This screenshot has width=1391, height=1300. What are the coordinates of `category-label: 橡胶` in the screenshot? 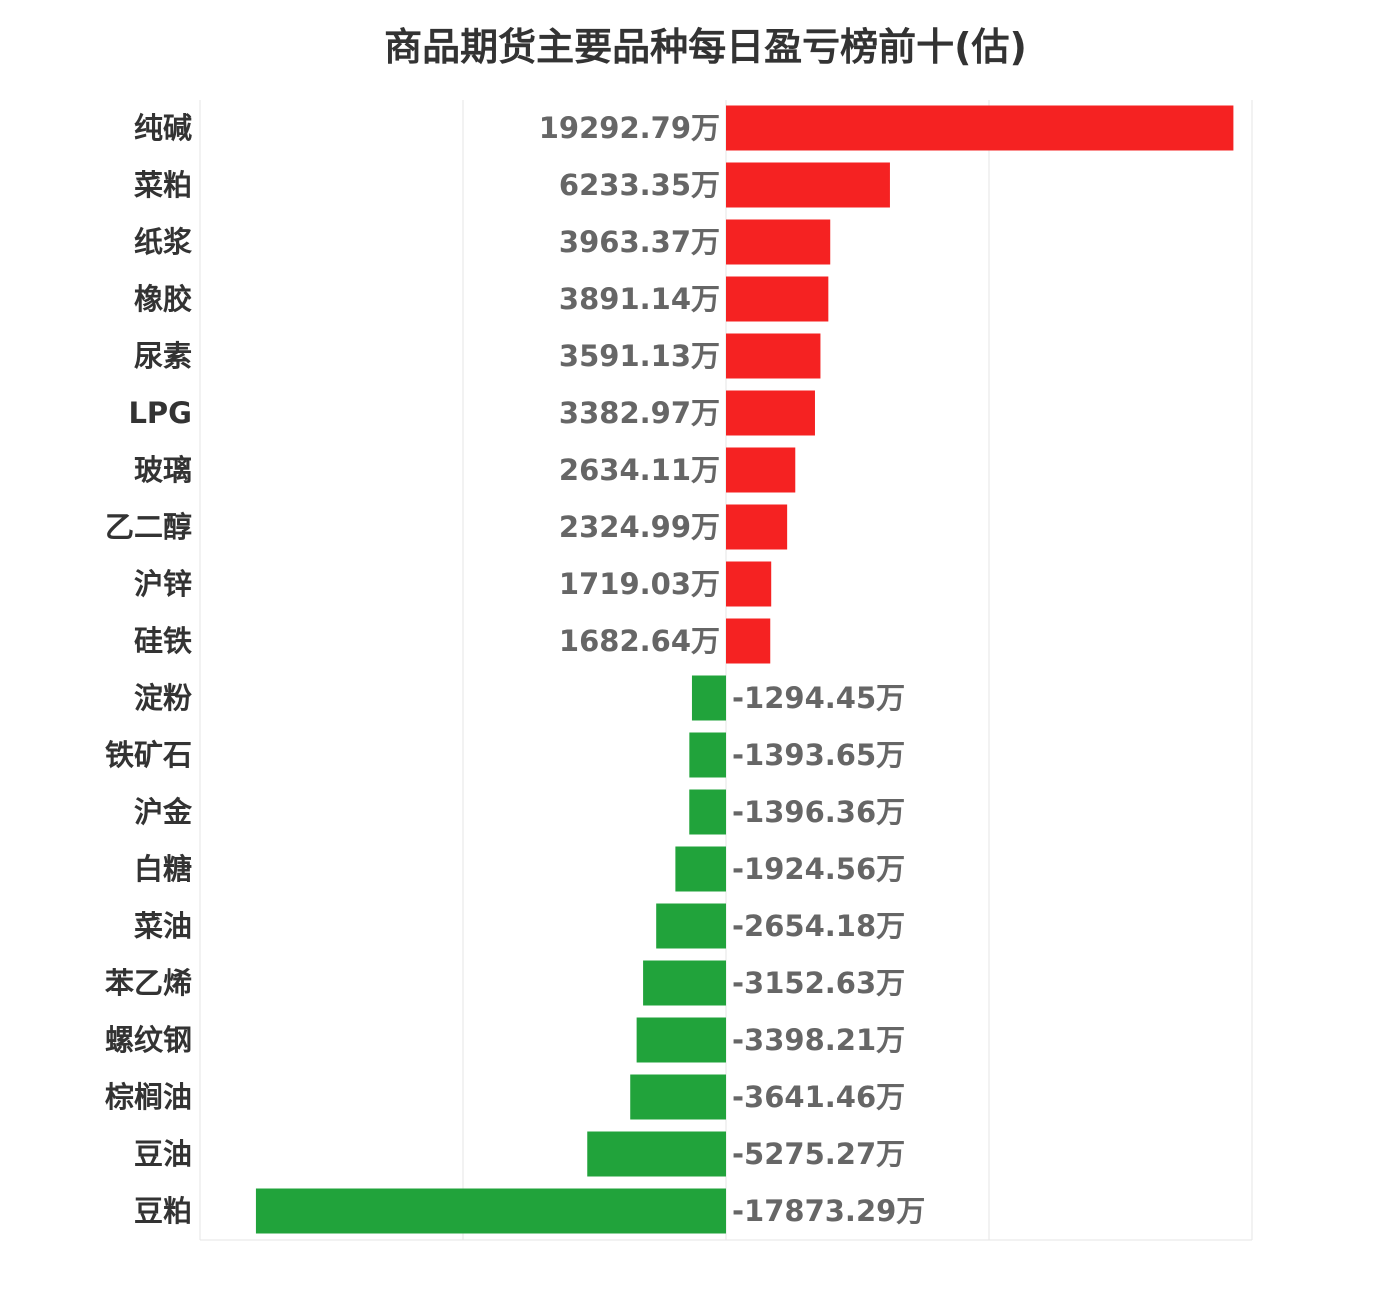 It's located at (163, 299).